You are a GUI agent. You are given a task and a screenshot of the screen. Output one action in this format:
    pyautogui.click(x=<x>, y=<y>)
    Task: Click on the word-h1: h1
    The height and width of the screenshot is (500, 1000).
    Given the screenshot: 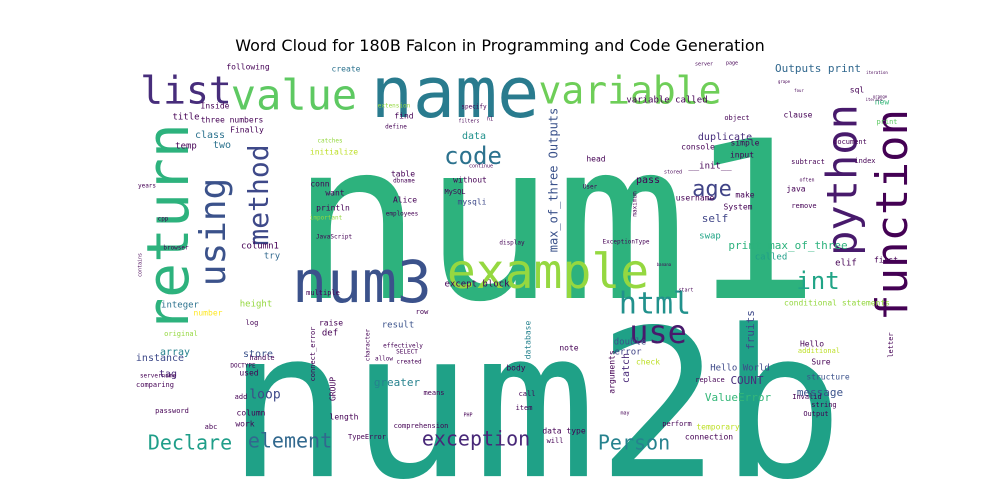 What is the action you would take?
    pyautogui.click(x=490, y=120)
    